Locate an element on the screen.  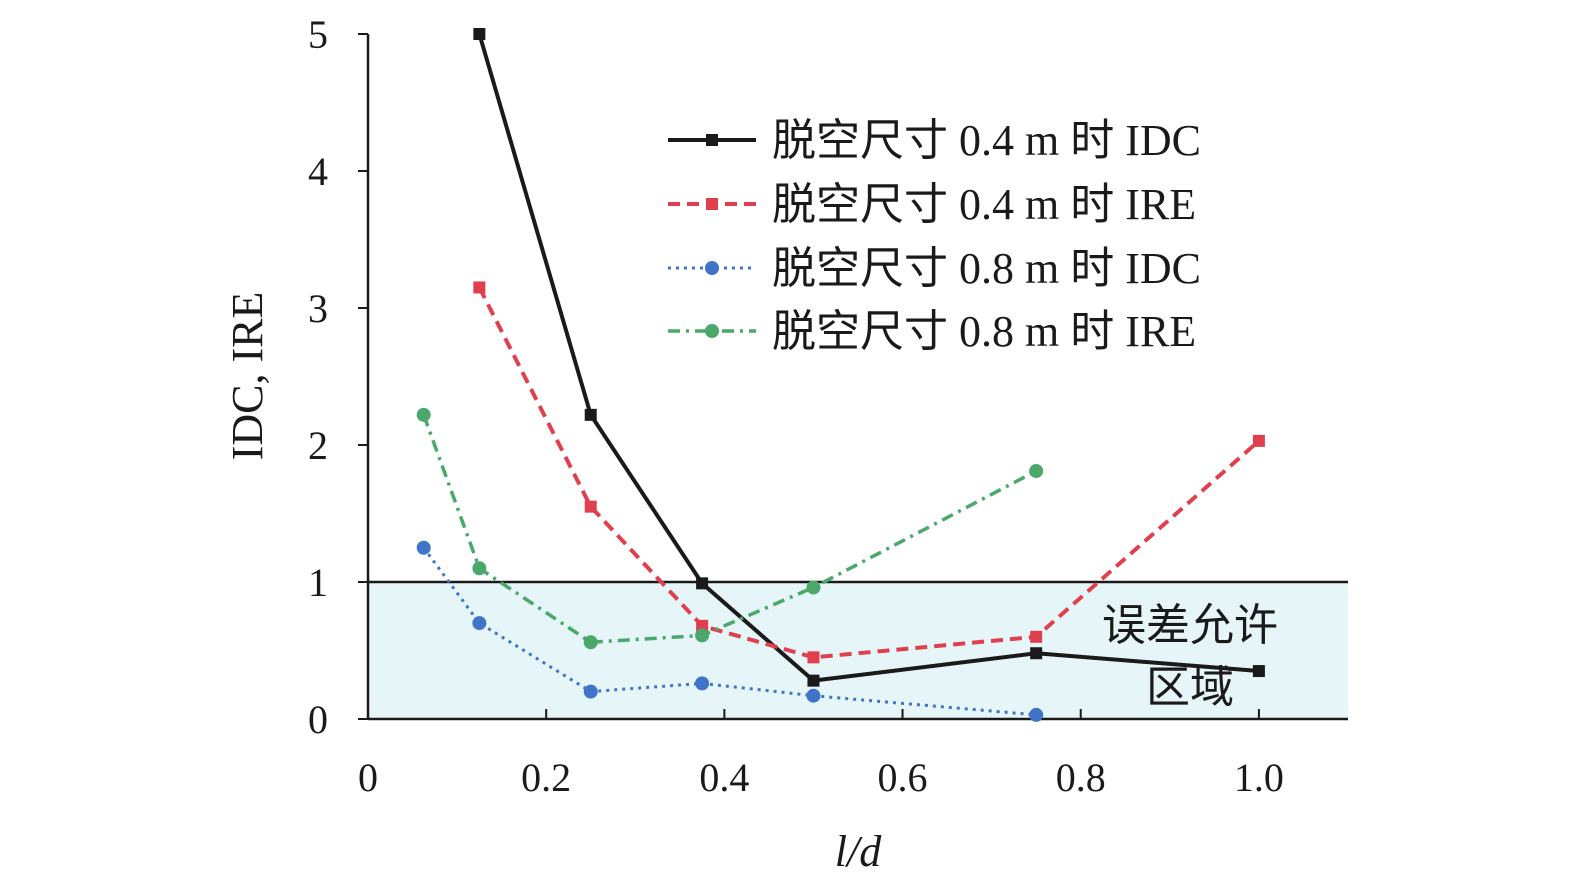
x-tick-label: 0.4 is located at coordinates (724, 777).